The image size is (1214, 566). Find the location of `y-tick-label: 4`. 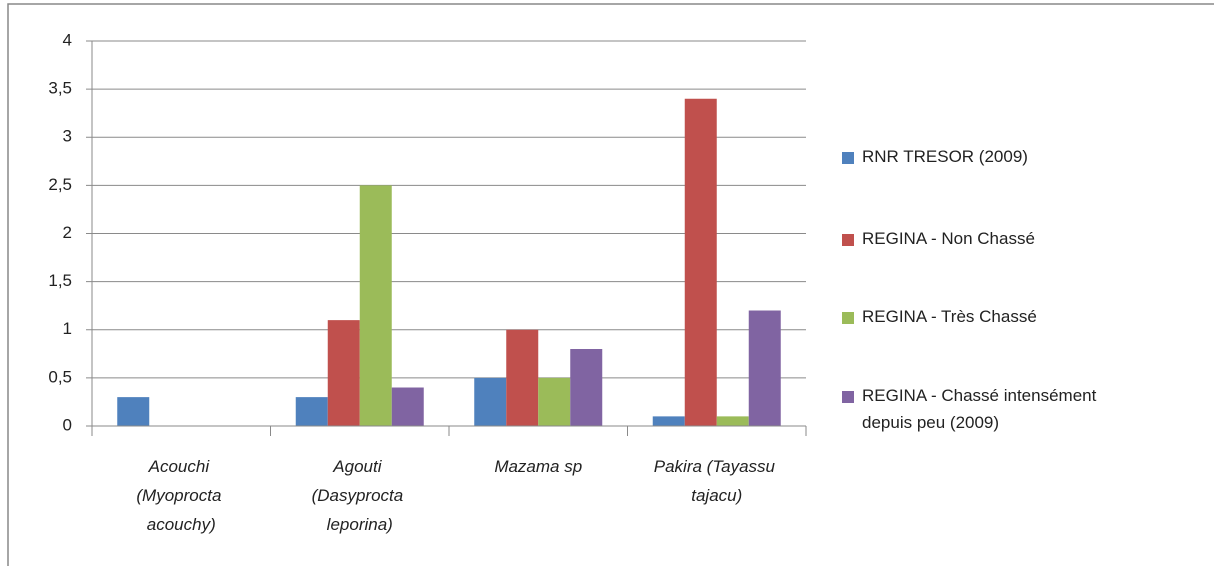

y-tick-label: 4 is located at coordinates (67, 39).